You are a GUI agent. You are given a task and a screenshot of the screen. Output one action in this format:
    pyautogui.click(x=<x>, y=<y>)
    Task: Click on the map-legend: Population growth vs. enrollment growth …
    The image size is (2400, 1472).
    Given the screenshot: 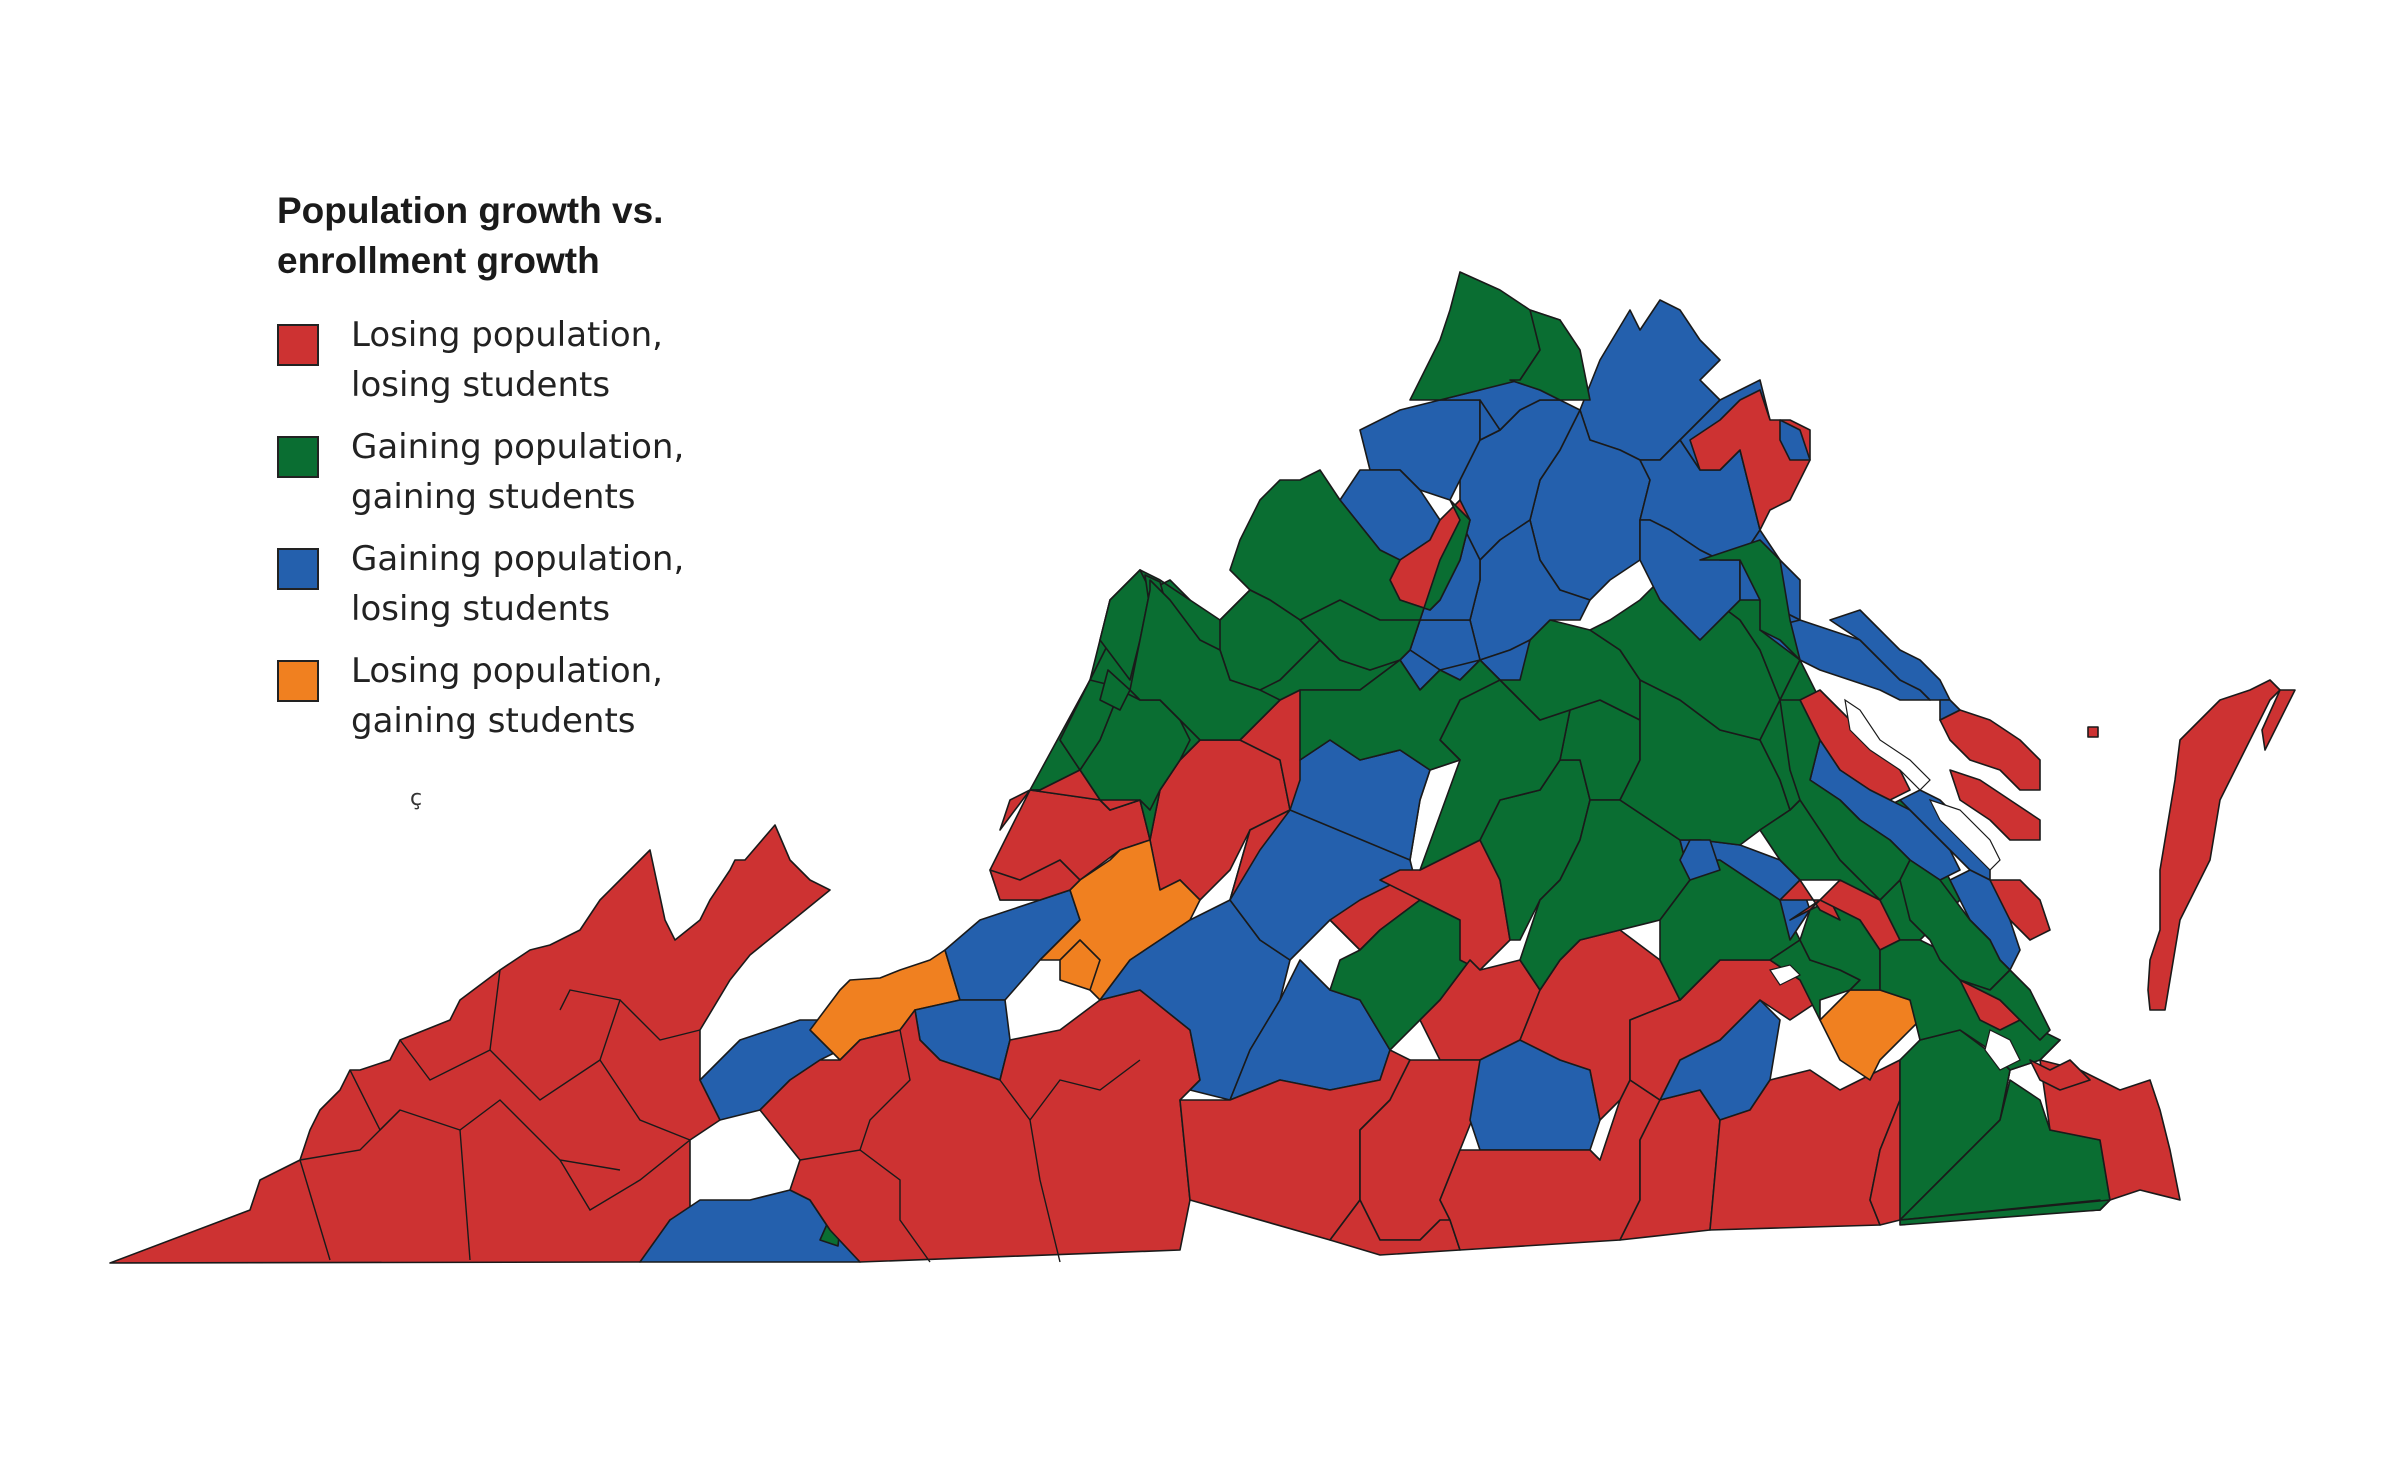 What is the action you would take?
    pyautogui.click(x=537, y=475)
    